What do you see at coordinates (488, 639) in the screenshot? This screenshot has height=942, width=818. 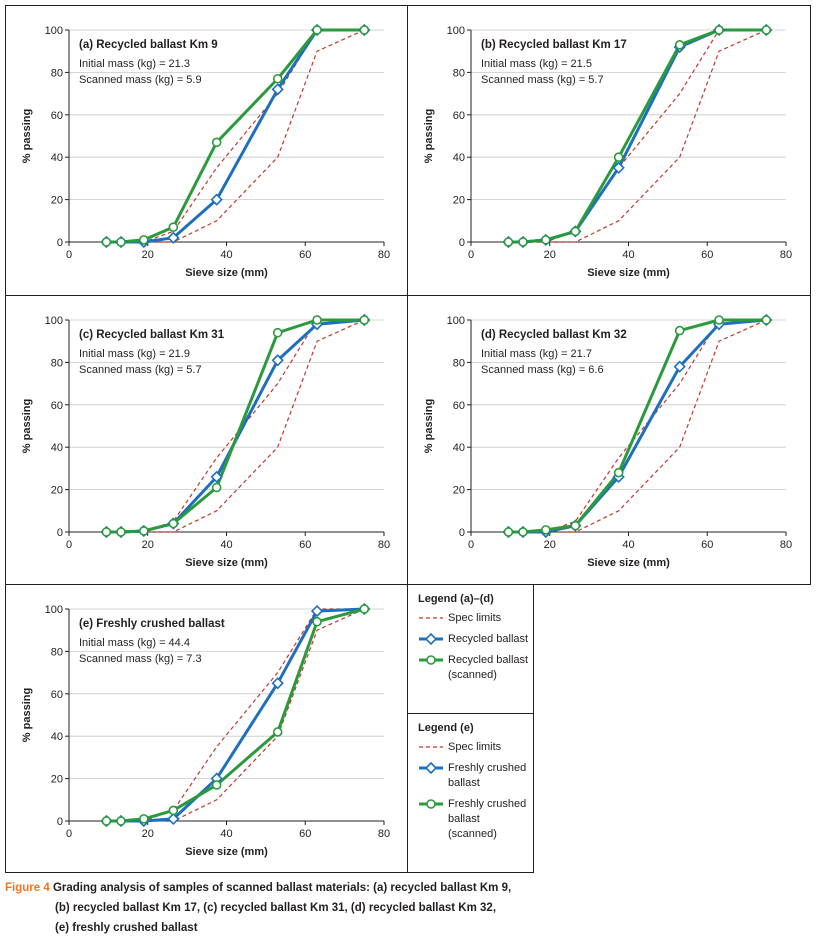 I see `legend-label: Recycled ballast` at bounding box center [488, 639].